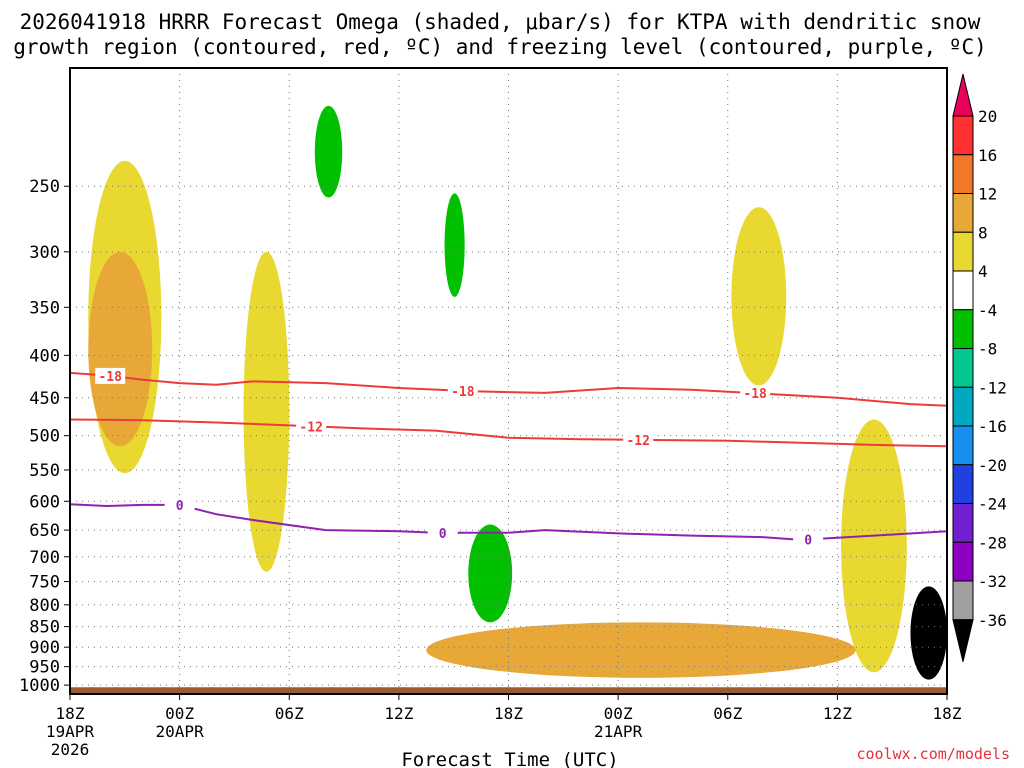  I want to click on y-tick-label: 950, so click(44, 668).